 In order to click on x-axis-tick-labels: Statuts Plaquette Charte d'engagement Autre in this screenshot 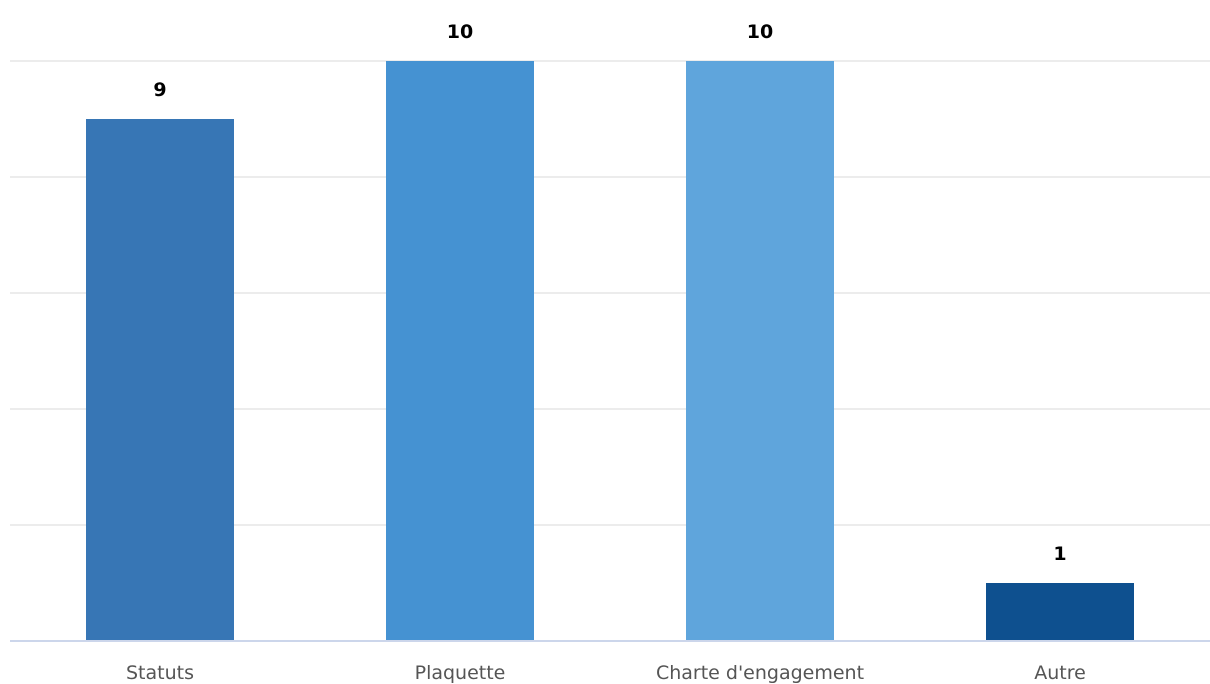, I will do `click(606, 673)`.